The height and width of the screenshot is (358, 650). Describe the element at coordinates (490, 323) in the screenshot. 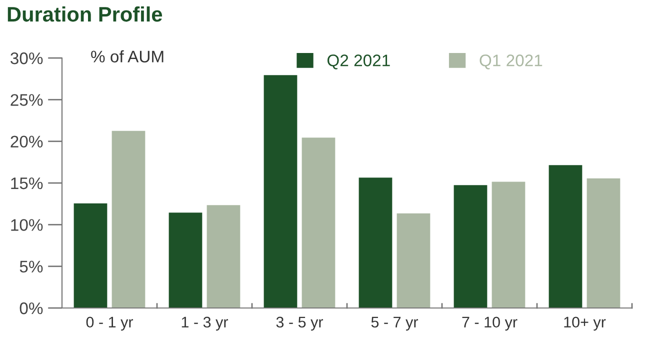

I see `x-tick-label: 7 - 10 yr` at that location.